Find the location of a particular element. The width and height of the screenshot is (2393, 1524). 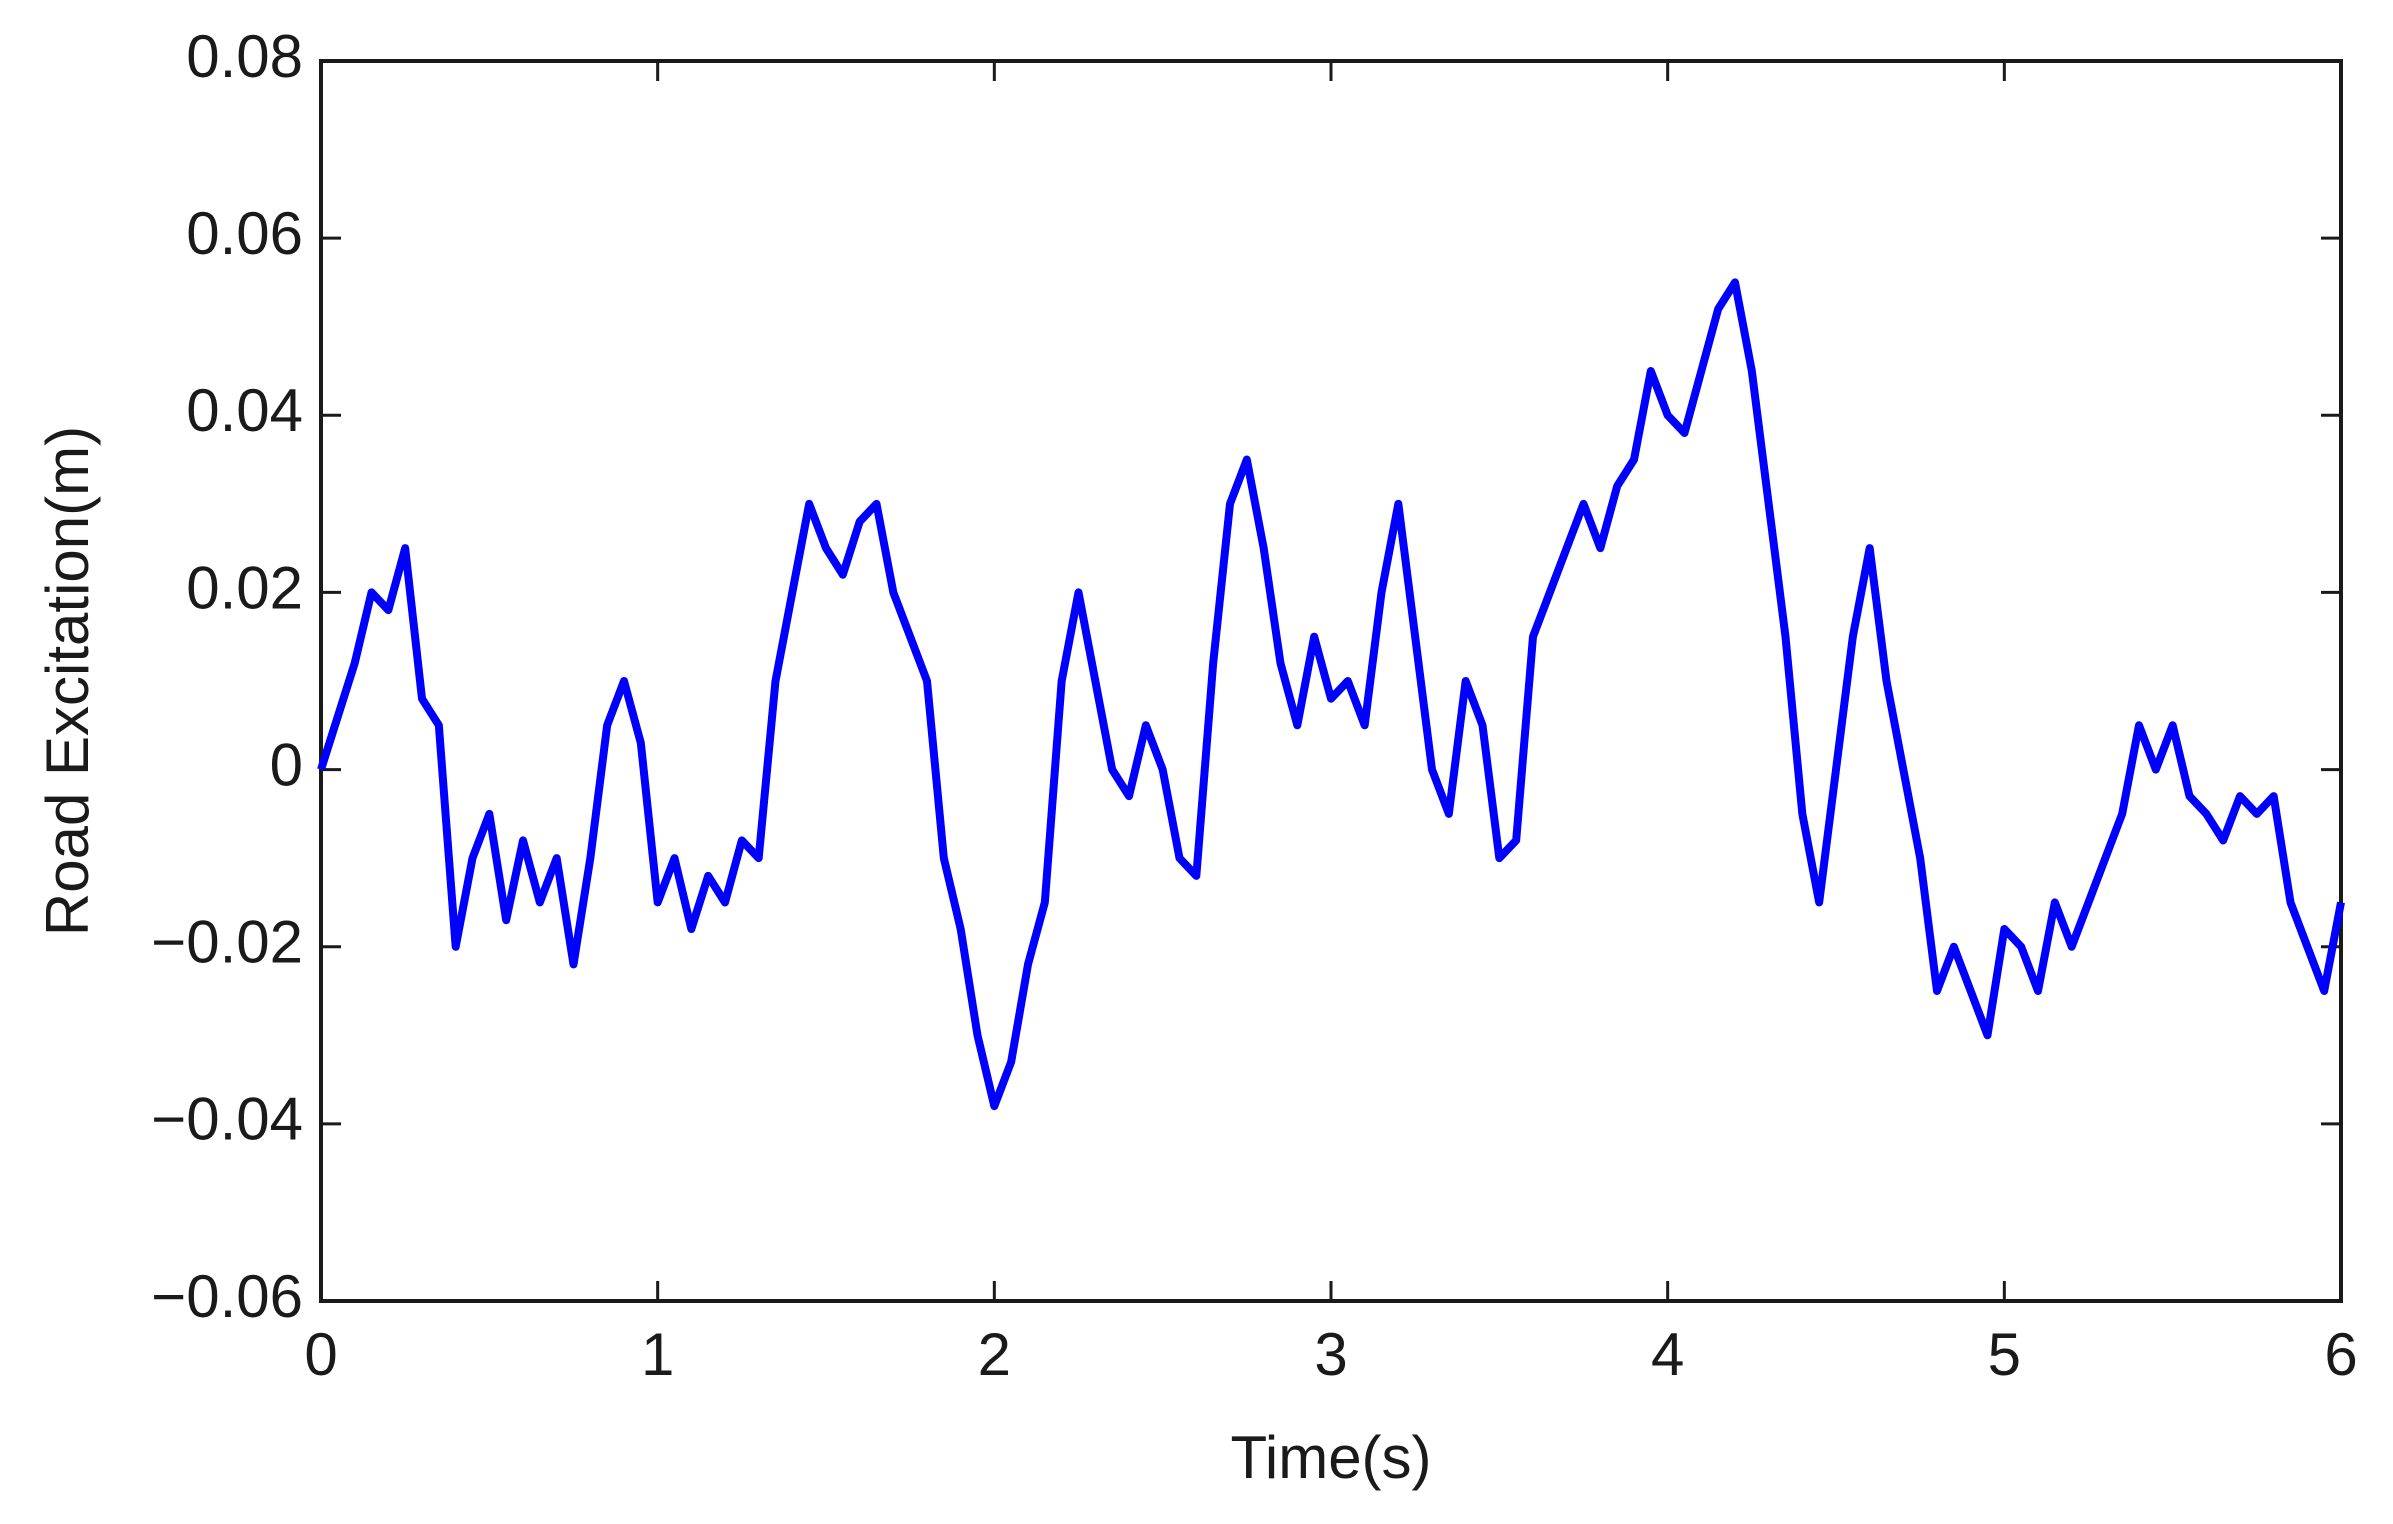

y-tick-label: −0.02 is located at coordinates (227, 942).